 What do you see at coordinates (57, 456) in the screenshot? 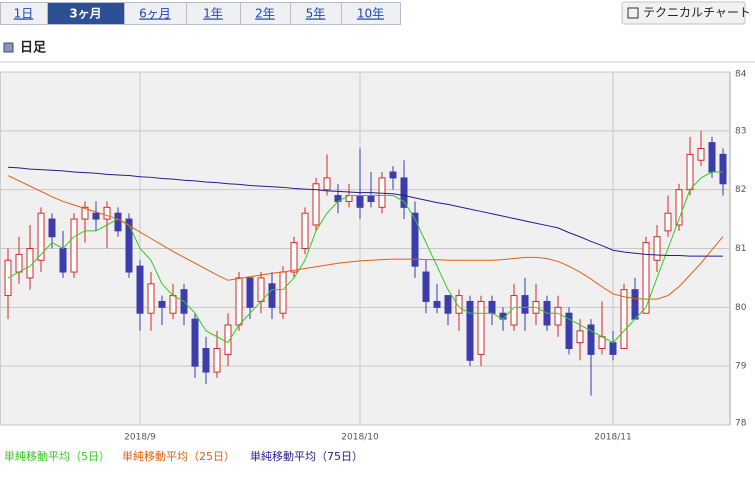
I see `legend-entry: 単純移動平均（5日）` at bounding box center [57, 456].